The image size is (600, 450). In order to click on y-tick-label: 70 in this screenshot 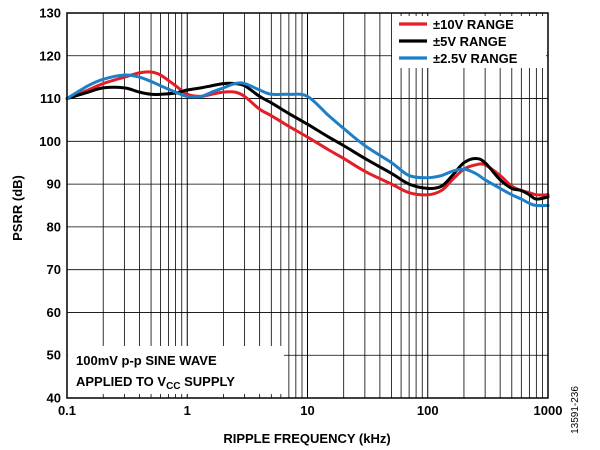, I will do `click(54, 269)`.